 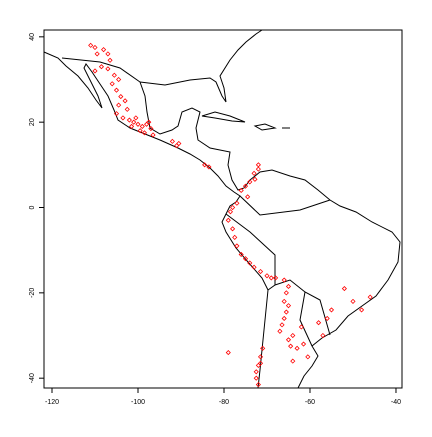 What do you see at coordinates (310, 402) in the screenshot?
I see `x-tick-label: -60` at bounding box center [310, 402].